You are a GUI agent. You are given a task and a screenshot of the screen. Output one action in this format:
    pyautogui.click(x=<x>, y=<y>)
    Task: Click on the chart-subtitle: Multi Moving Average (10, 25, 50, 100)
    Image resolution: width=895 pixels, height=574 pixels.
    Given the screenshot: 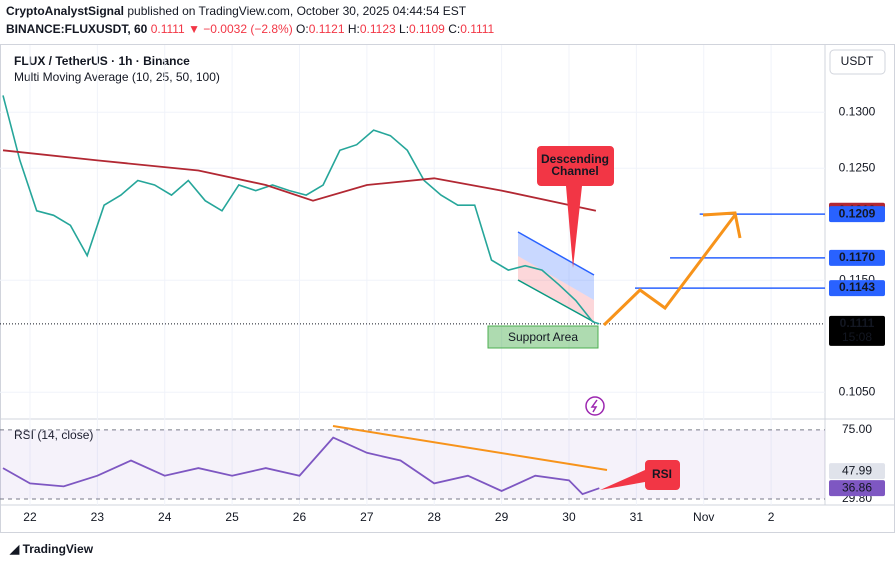 What is the action you would take?
    pyautogui.click(x=117, y=77)
    